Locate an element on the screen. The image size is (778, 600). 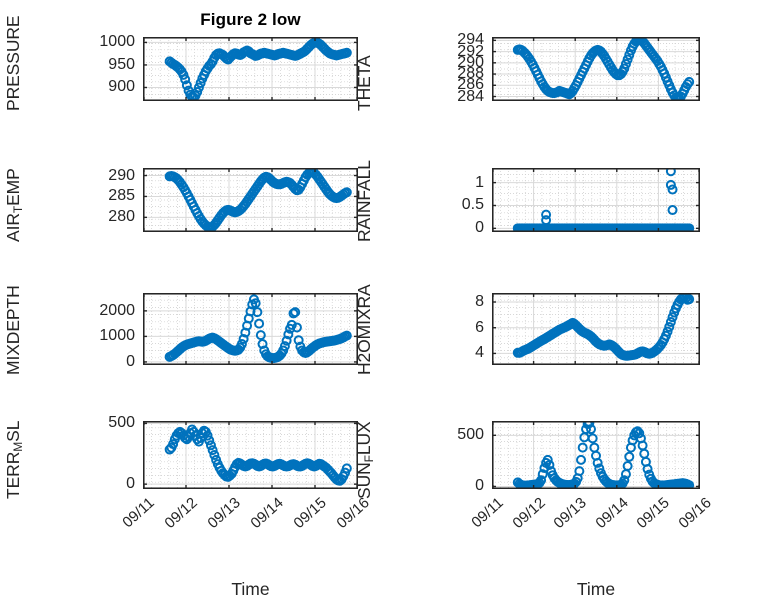
ytick-label-terr_msl: 0 is located at coordinates (130, 484).